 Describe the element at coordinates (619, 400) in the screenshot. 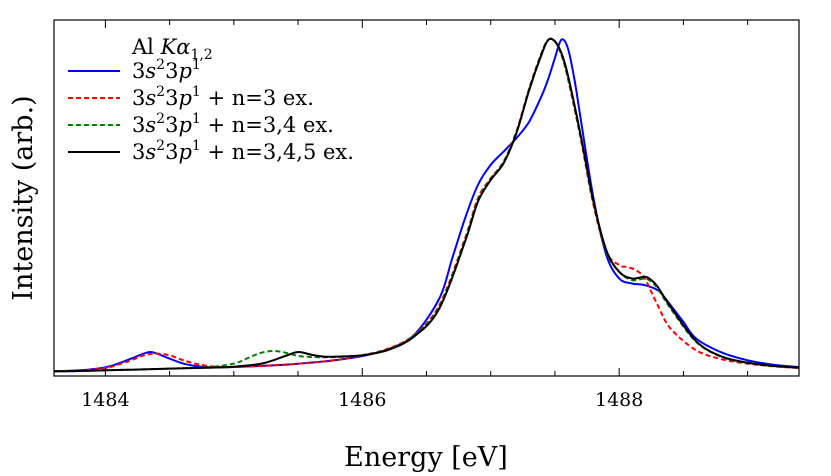

I see `x-tick-label: 1488` at that location.